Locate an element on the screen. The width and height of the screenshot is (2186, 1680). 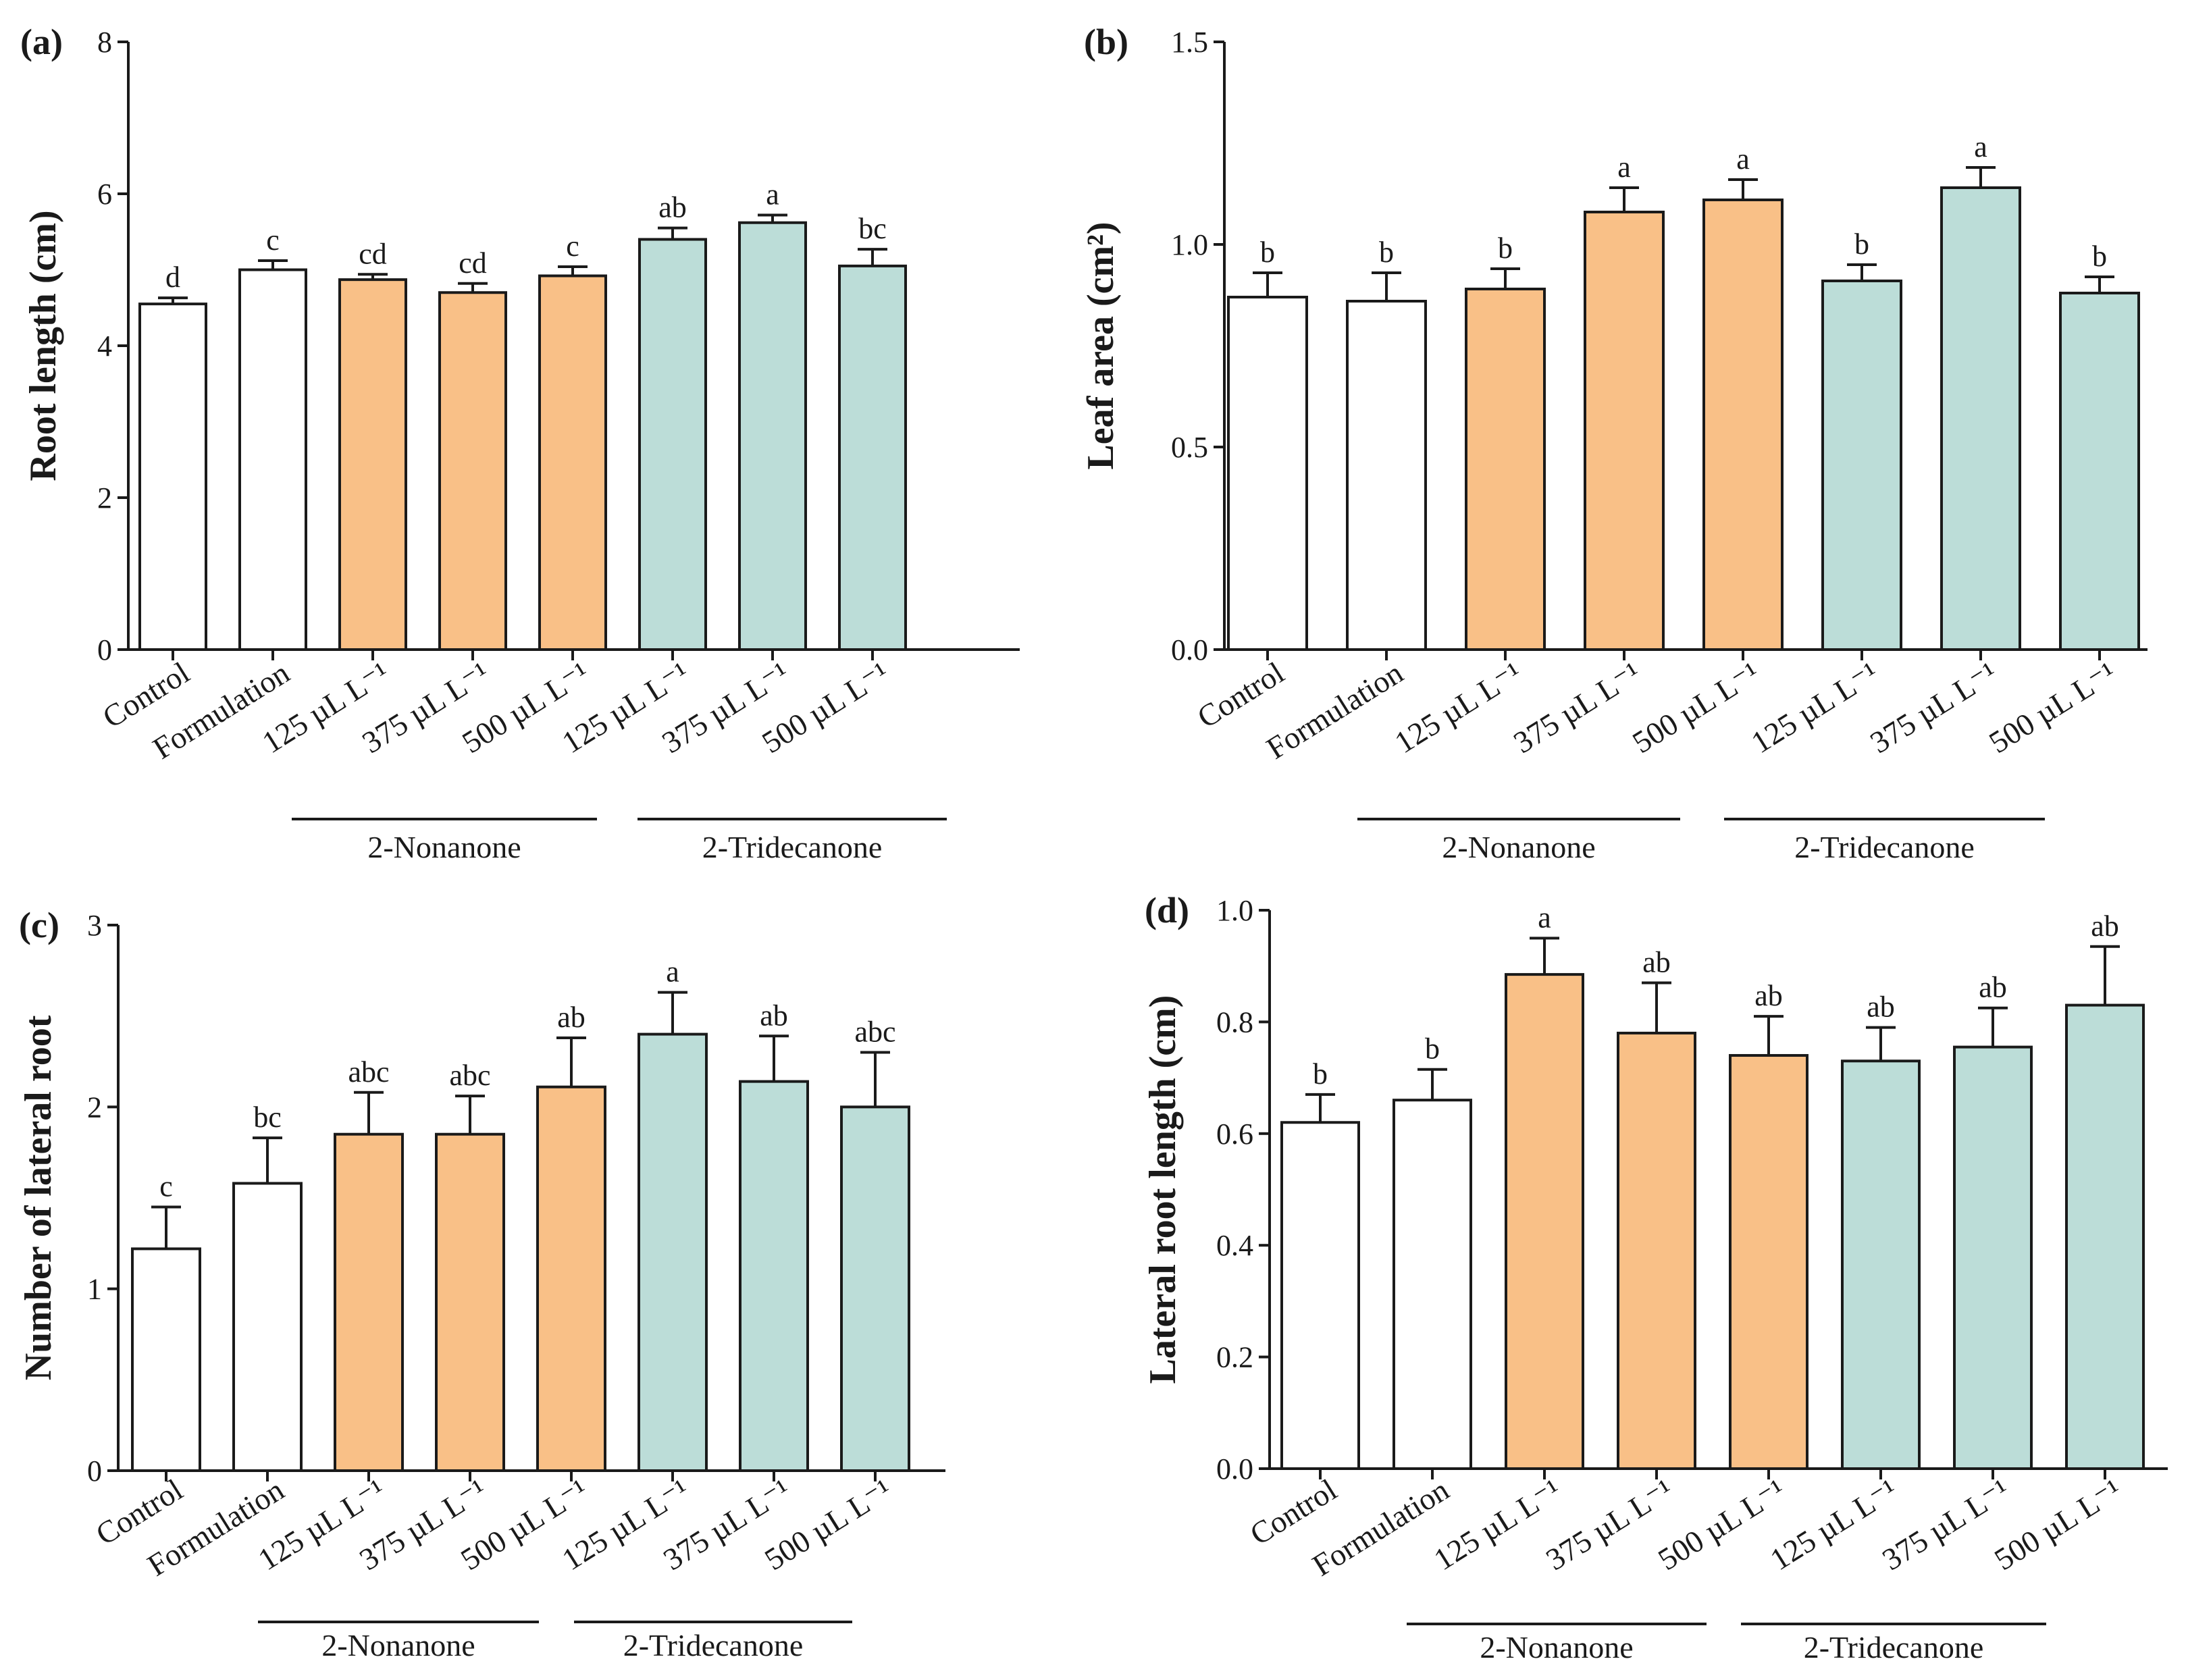
y-axis-title: Root length (cm) is located at coordinates (43, 346).